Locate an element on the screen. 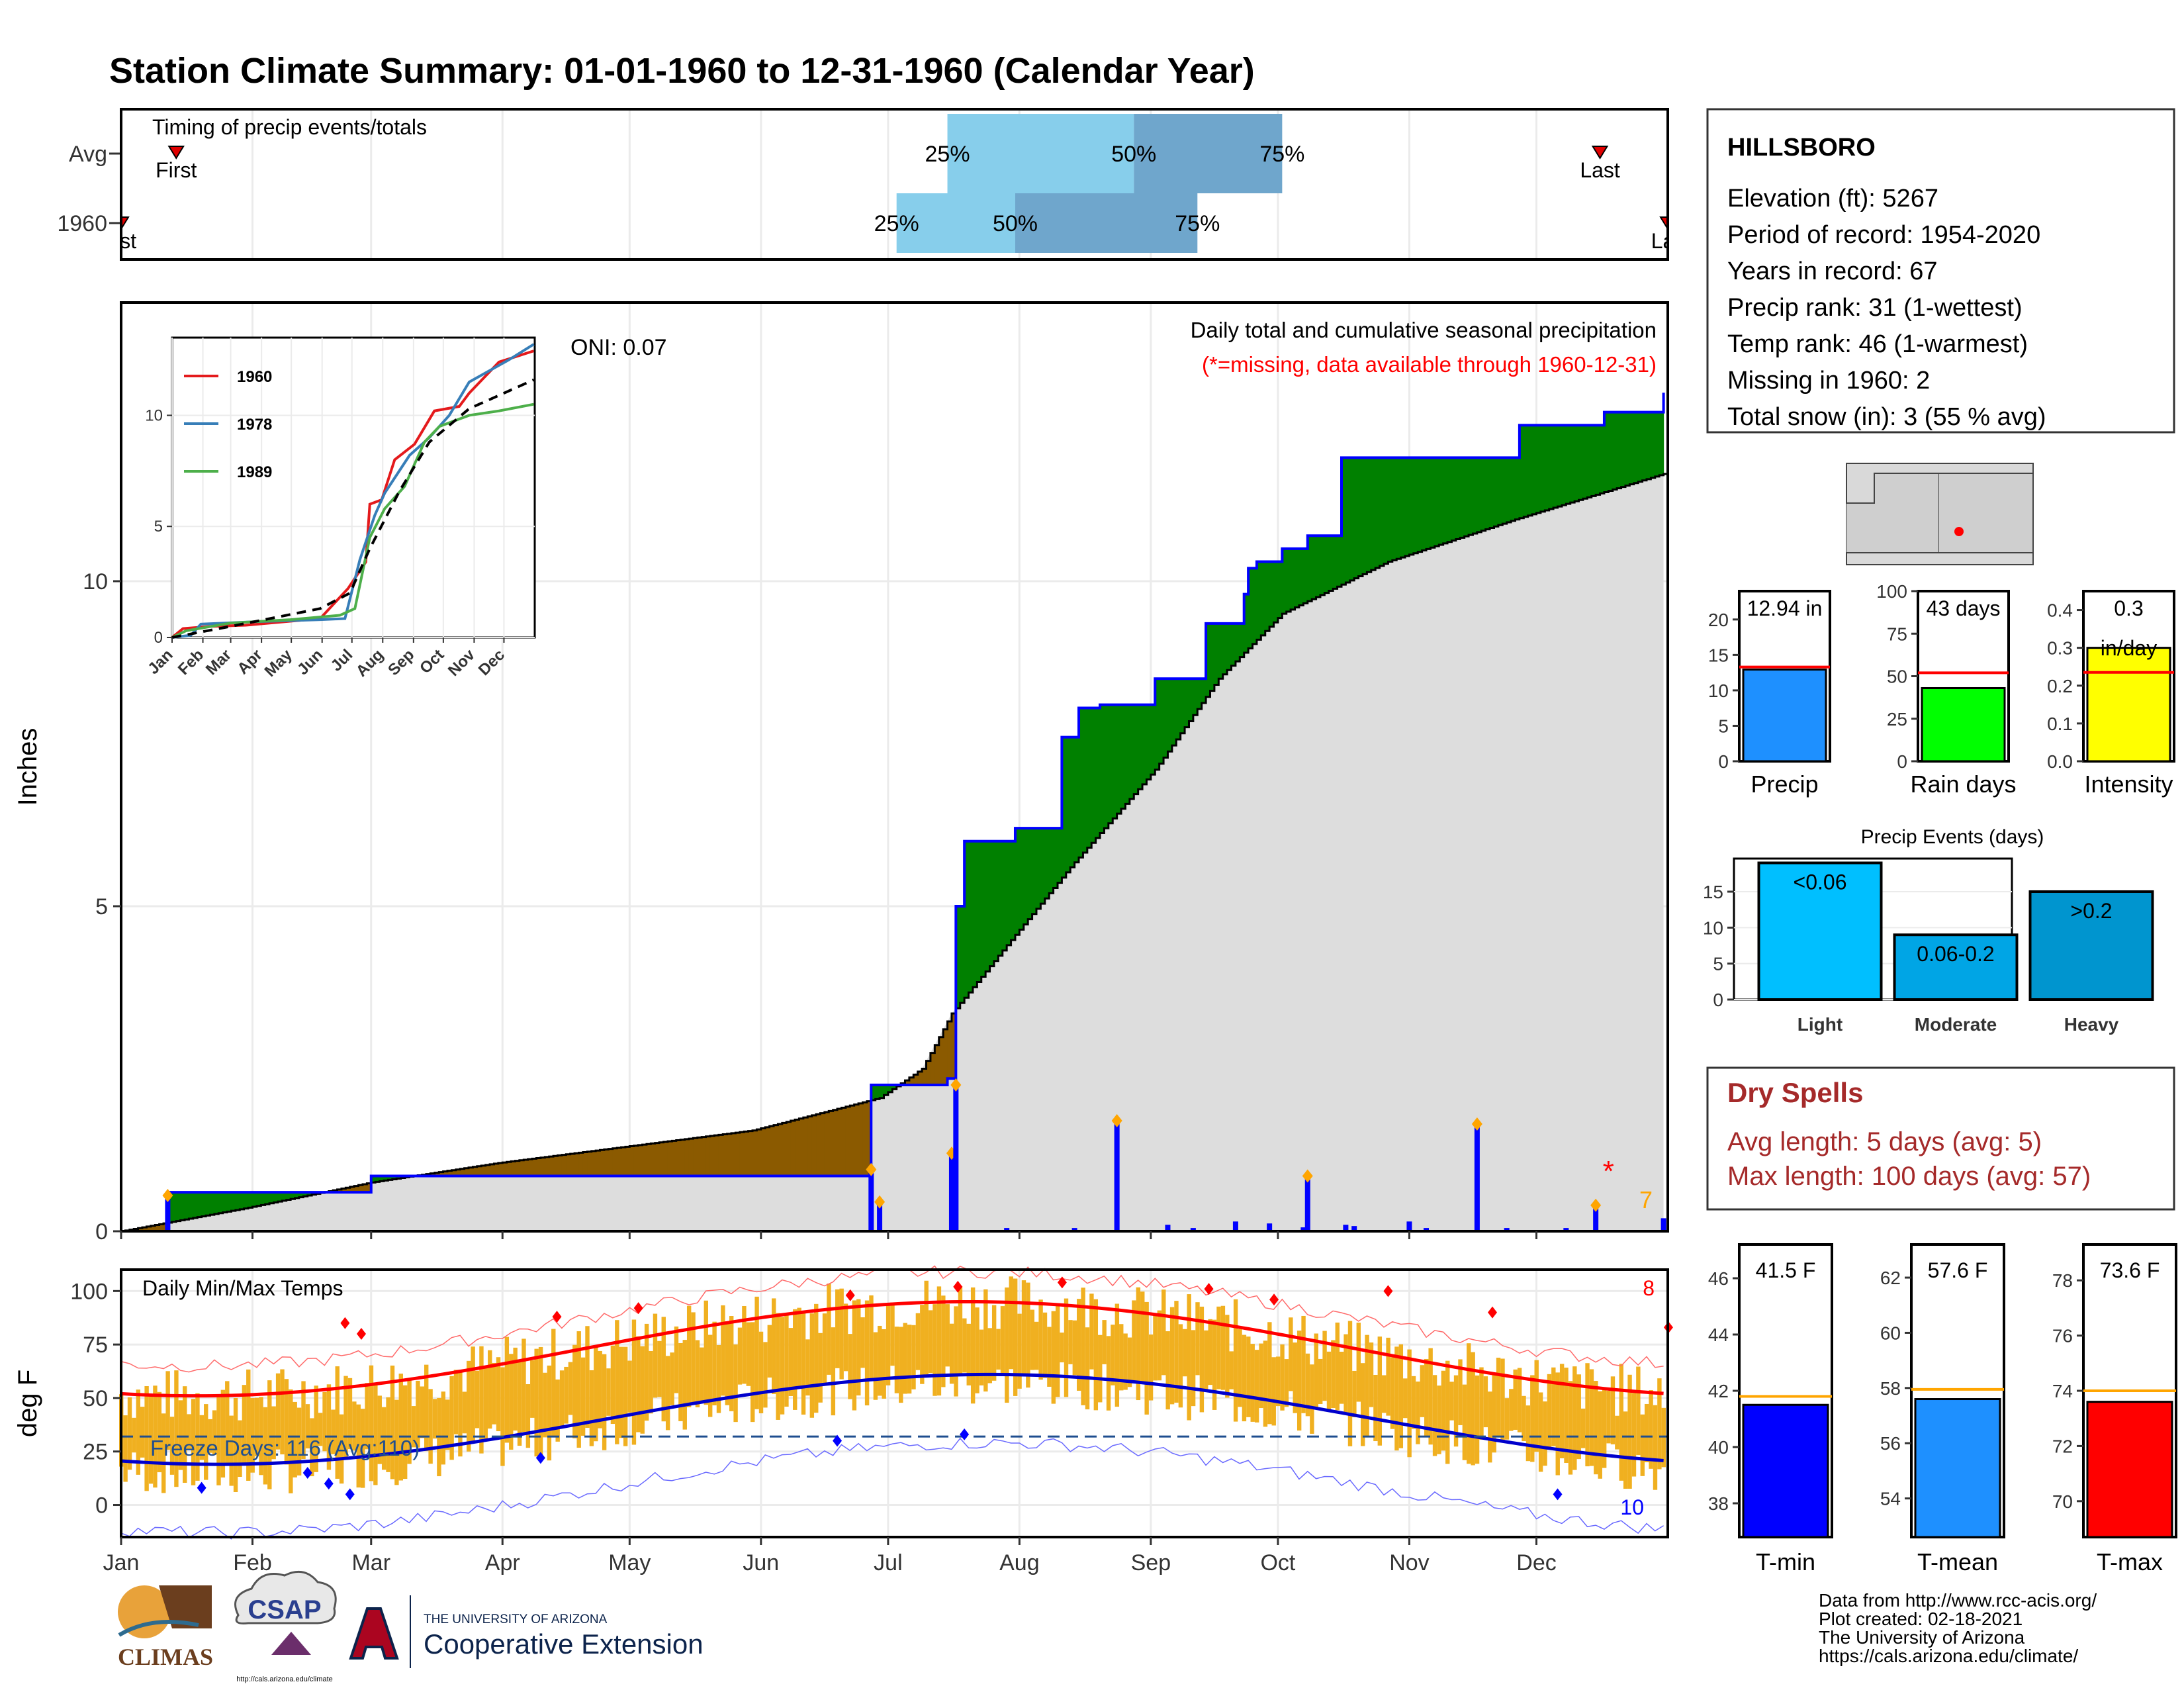 Image resolution: width=2184 pixels, height=1688 pixels. summary-ytick-label: 15 is located at coordinates (1718, 655).